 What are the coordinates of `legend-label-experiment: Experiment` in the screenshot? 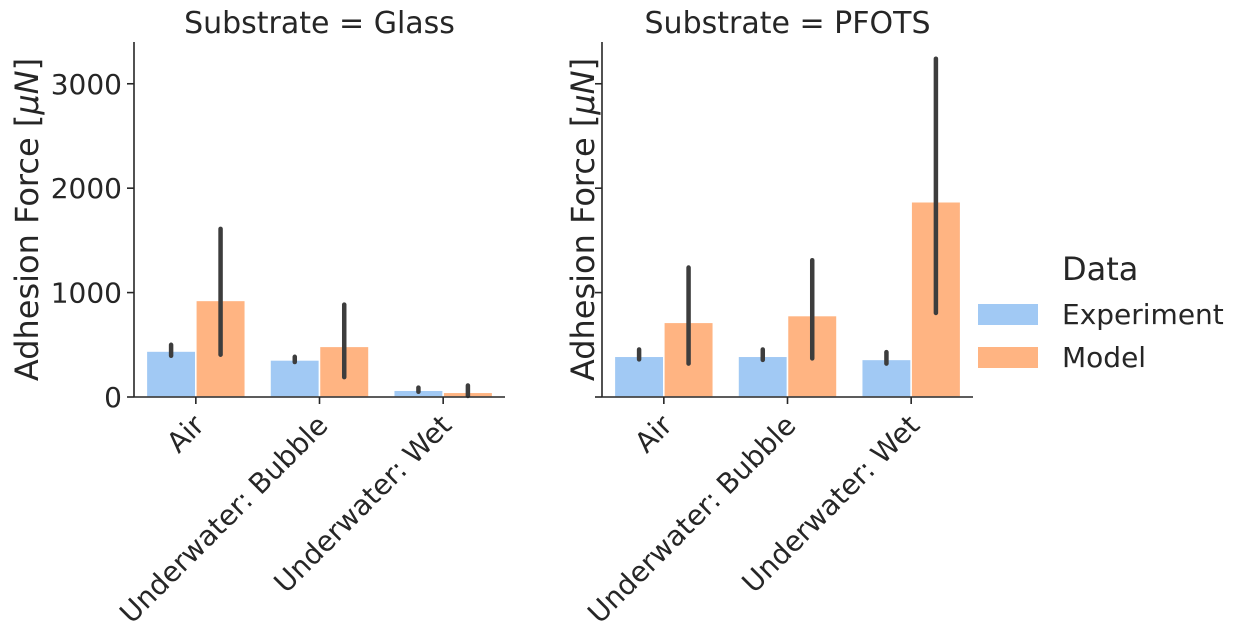 It's located at (1143, 314).